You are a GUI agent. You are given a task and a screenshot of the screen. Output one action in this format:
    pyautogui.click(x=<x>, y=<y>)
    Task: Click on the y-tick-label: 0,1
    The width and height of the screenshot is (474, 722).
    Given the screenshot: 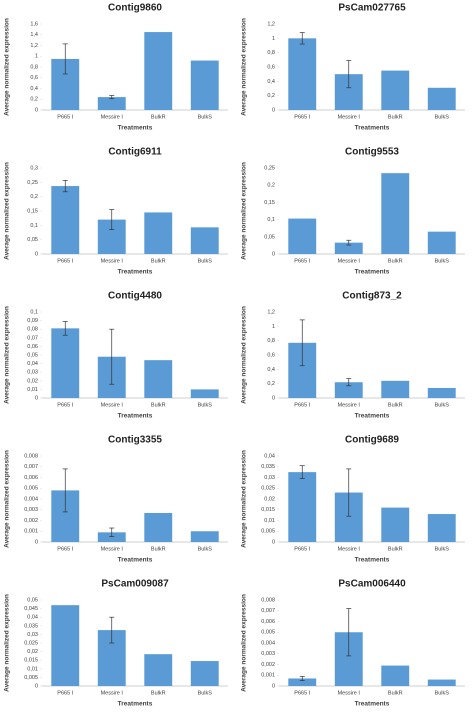 What is the action you would take?
    pyautogui.click(x=34, y=226)
    